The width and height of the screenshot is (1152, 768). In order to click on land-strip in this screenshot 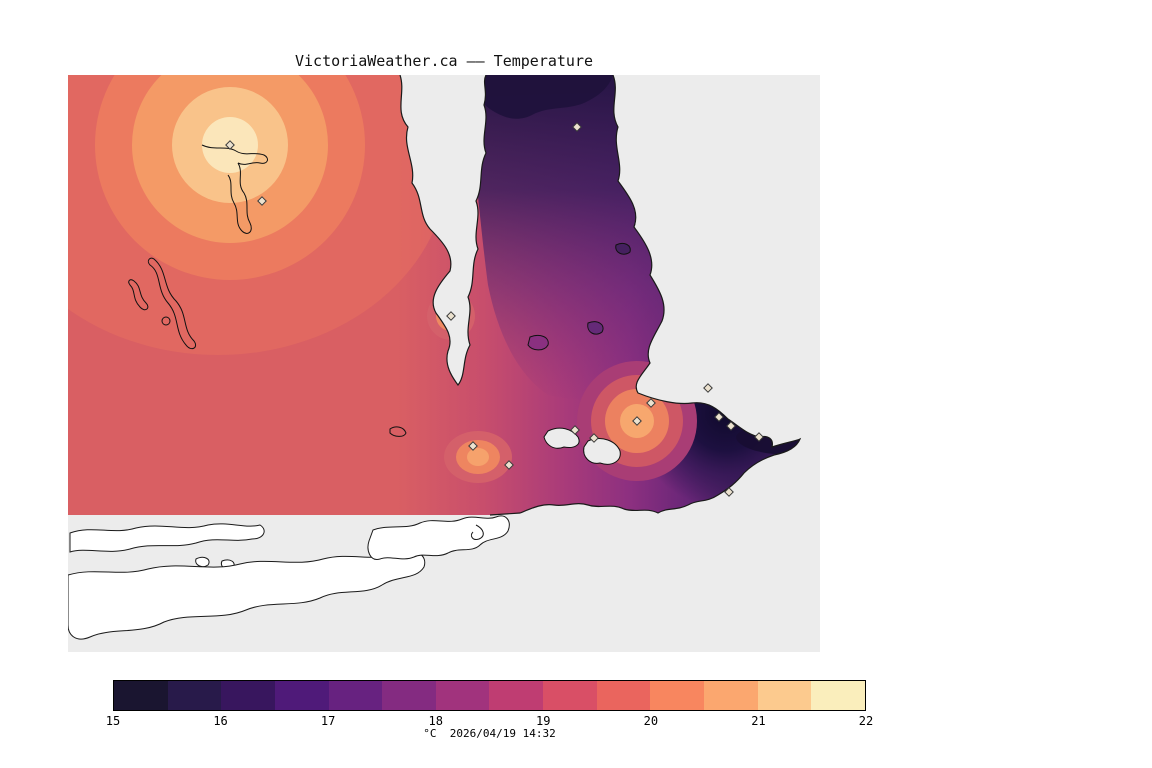, I will do `click(167, 538)`.